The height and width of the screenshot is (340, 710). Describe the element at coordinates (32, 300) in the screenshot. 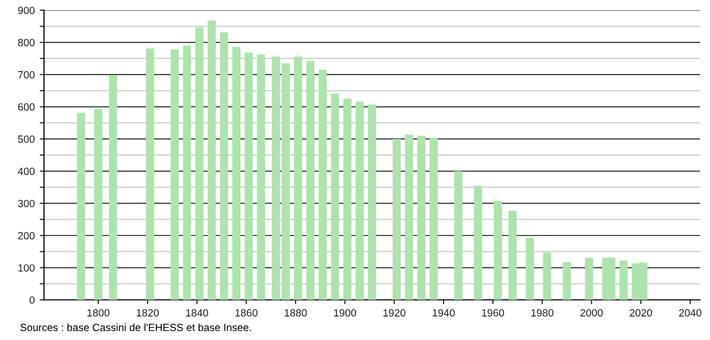

I see `y-tick-label: 0` at that location.